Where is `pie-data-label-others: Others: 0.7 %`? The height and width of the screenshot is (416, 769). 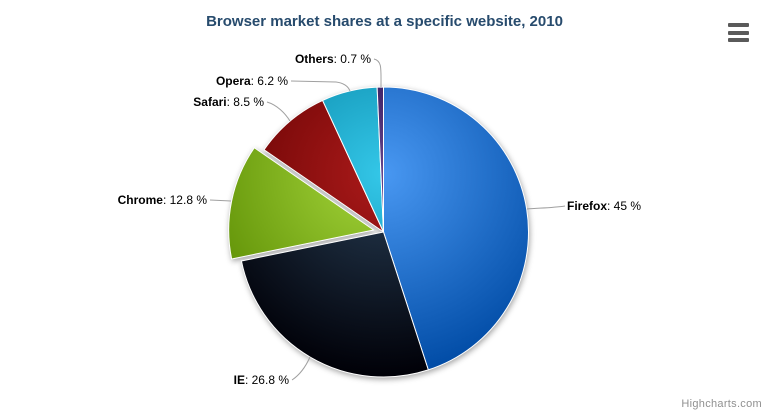
pie-data-label-others: Others: 0.7 % is located at coordinates (333, 59).